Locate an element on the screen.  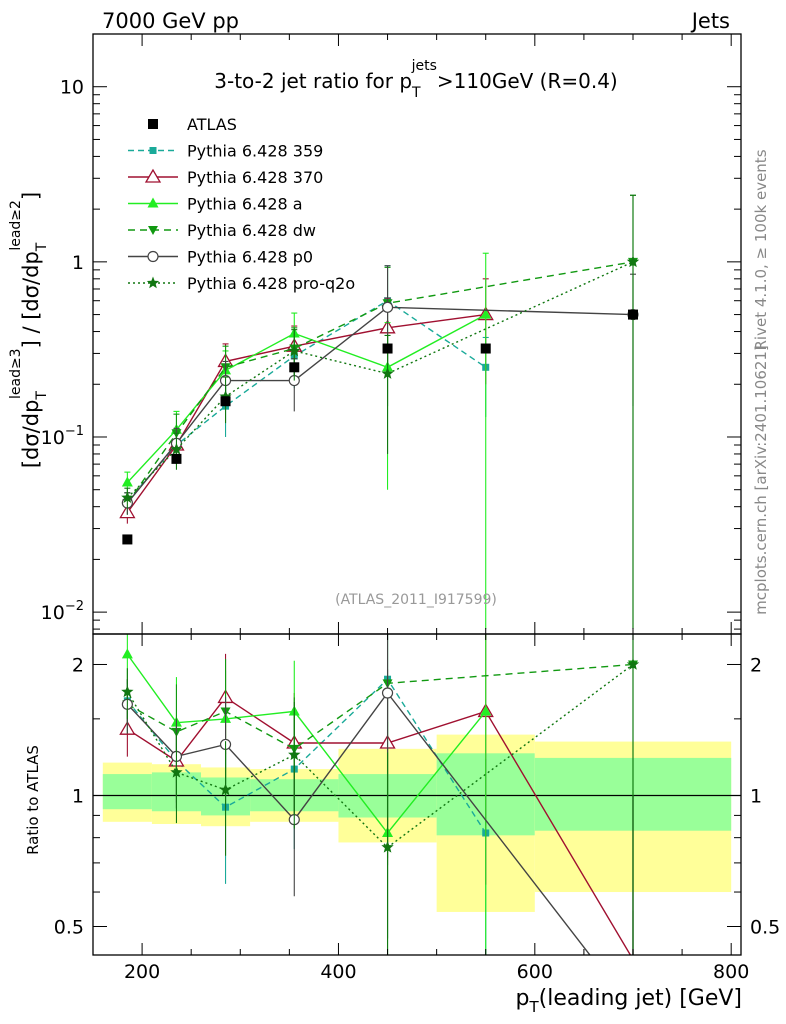
legend-label: Pythia 6.428 359 is located at coordinates (255, 151).